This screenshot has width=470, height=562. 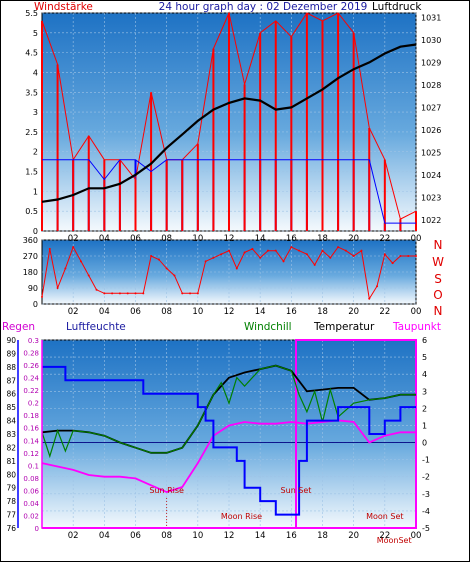 What do you see at coordinates (166, 490) in the screenshot?
I see `astro-annotation: Sun Rise` at bounding box center [166, 490].